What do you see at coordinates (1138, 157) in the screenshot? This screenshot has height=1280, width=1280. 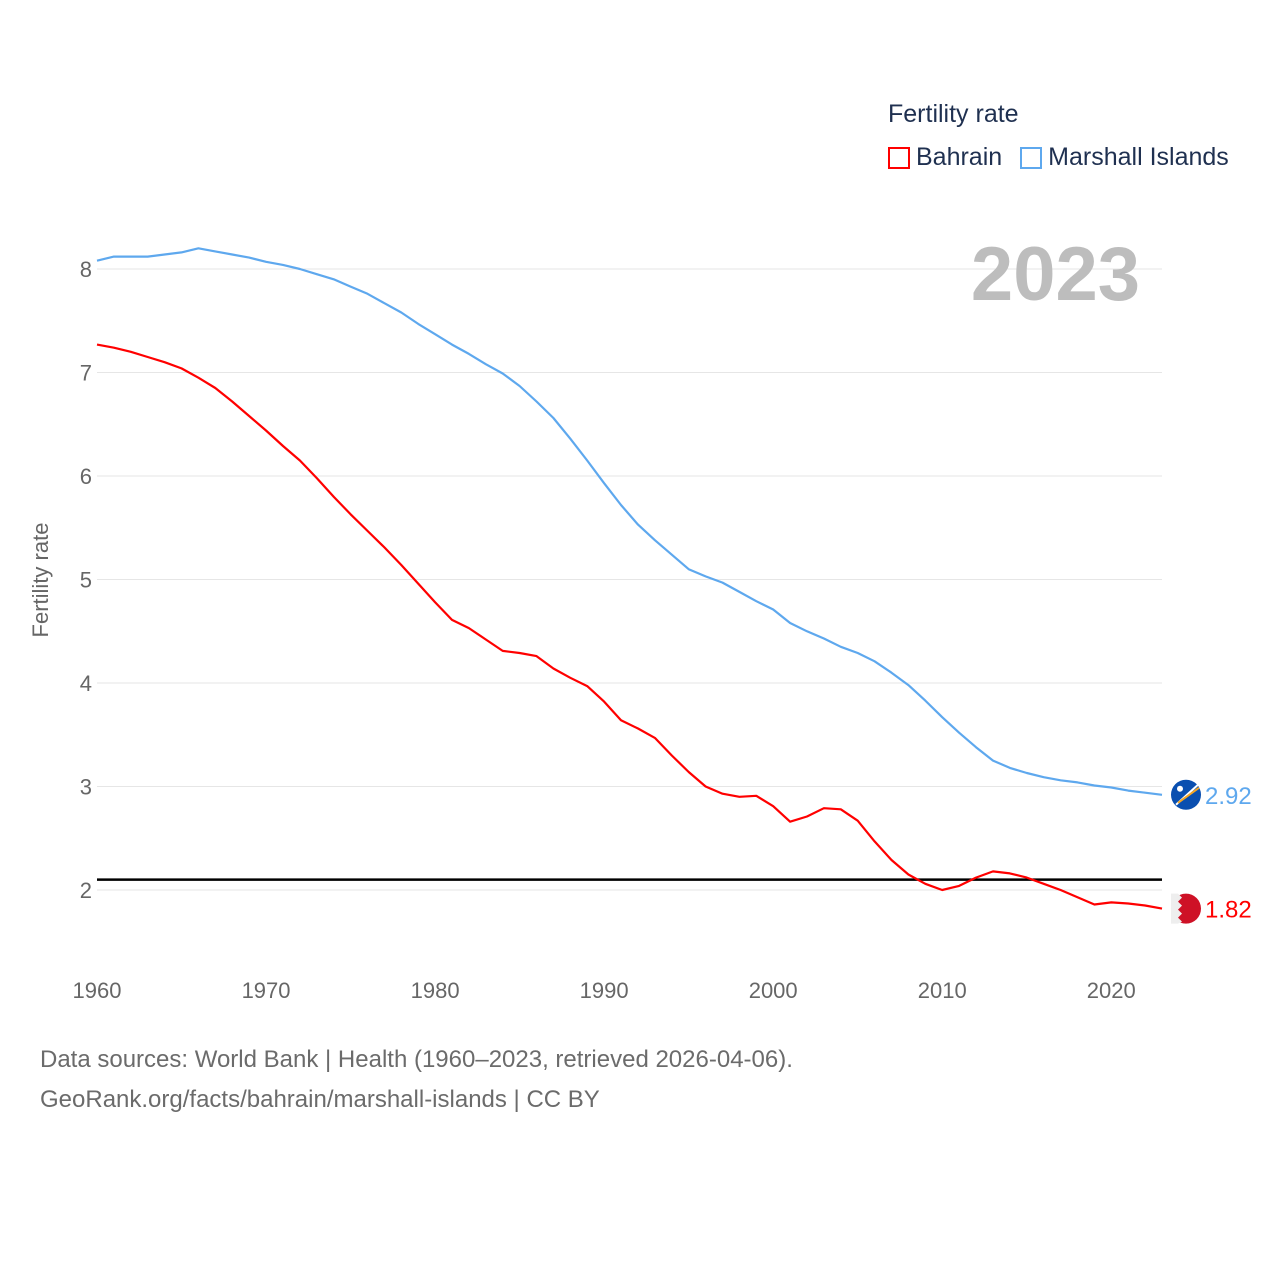 I see `legend-label-marshall-islands: Marshall Islands` at bounding box center [1138, 157].